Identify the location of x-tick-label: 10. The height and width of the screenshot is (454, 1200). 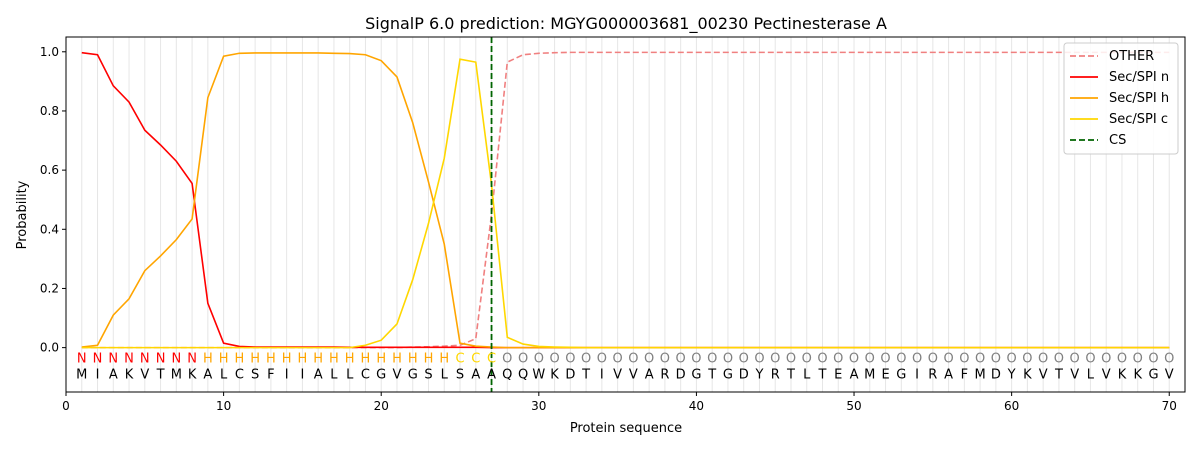
(223, 406).